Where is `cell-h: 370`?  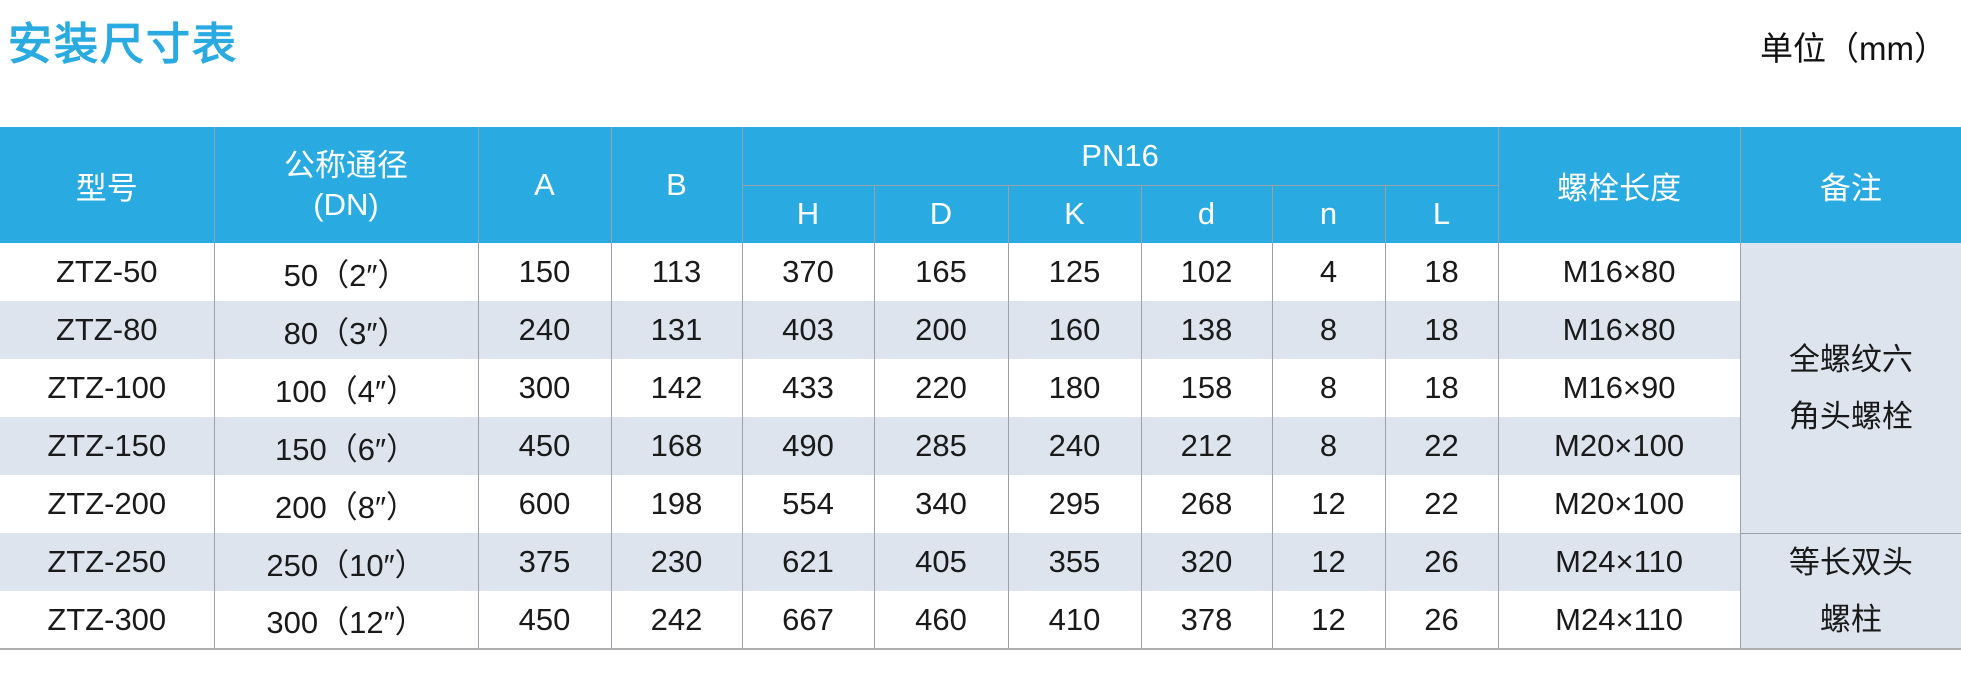 cell-h: 370 is located at coordinates (807, 272).